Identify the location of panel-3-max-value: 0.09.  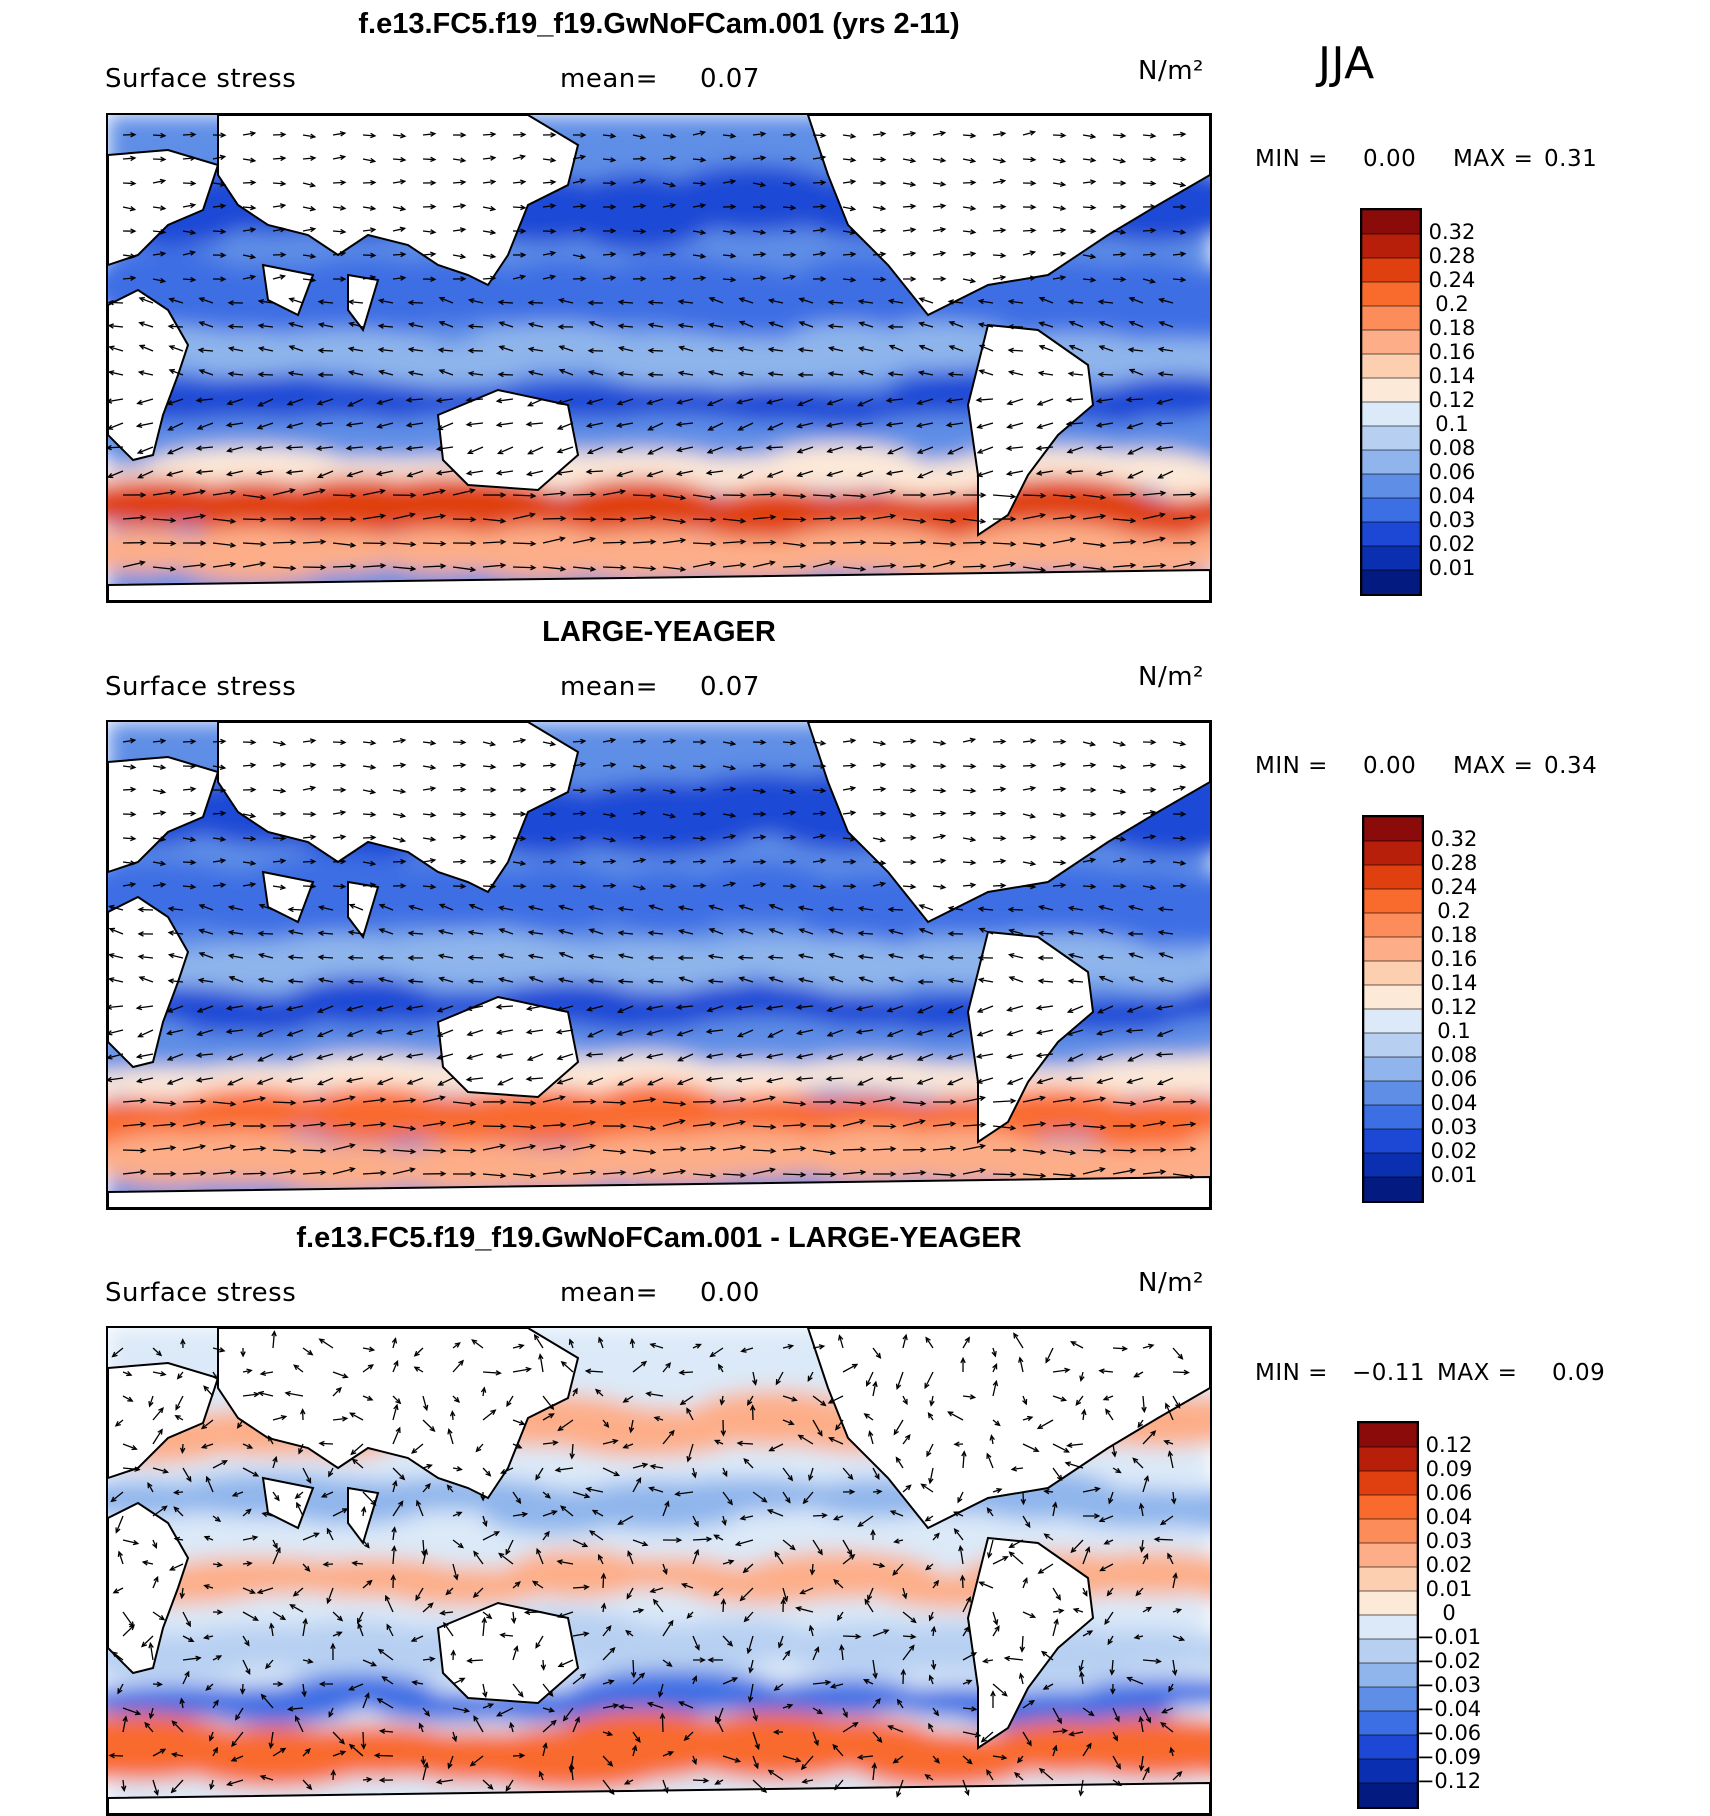
(1578, 1373).